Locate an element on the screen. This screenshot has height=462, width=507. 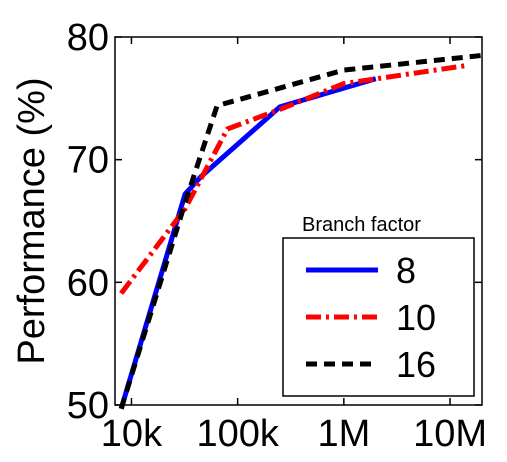
y-tick-label: 60 is located at coordinates (88, 283).